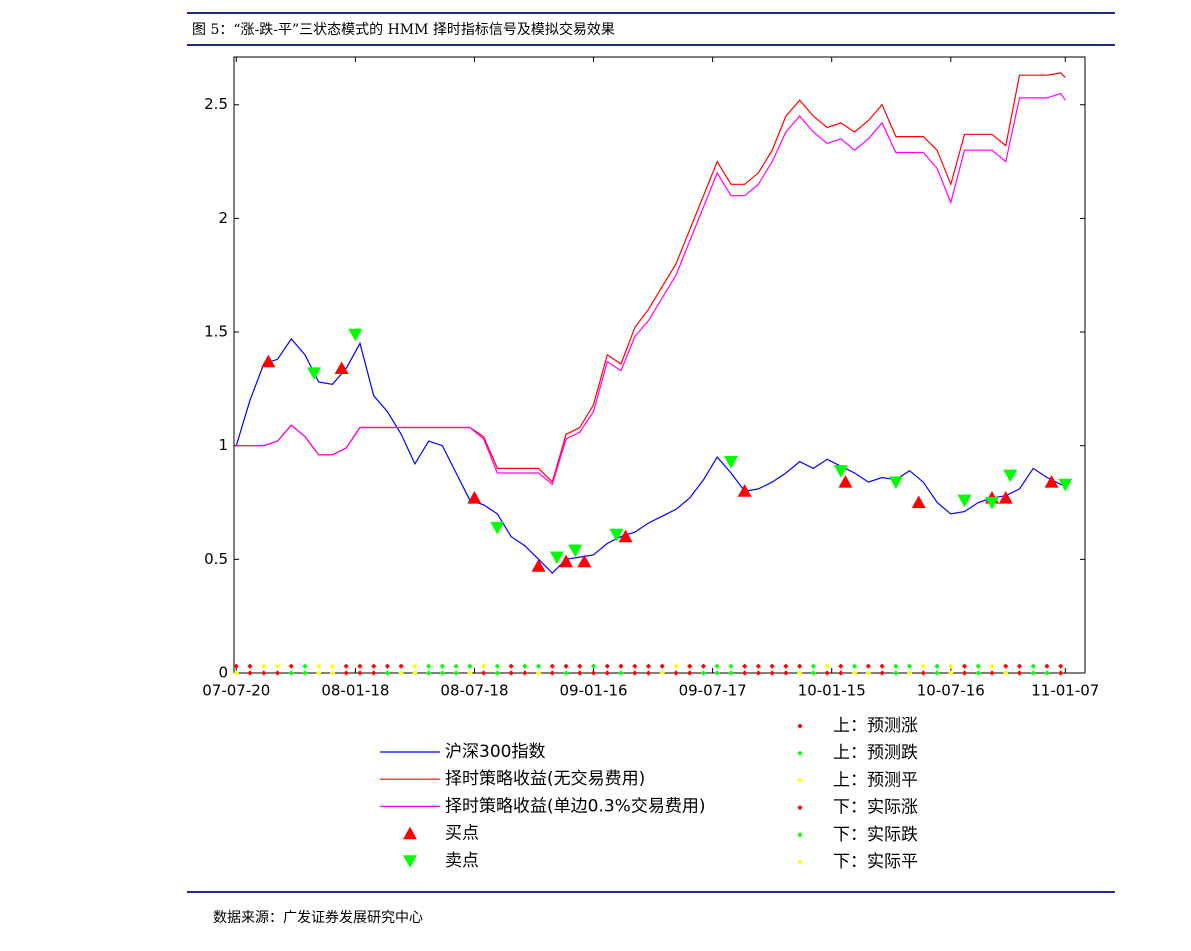 This screenshot has height=951, width=1191. I want to click on y-tick-label: 1, so click(223, 445).